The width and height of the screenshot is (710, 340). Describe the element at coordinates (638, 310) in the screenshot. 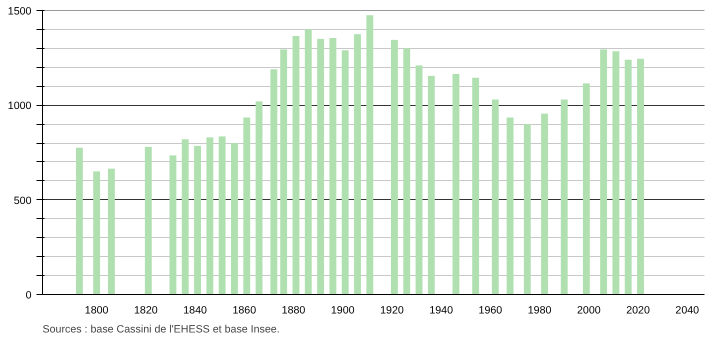

I see `x-tick-label: 2020` at that location.